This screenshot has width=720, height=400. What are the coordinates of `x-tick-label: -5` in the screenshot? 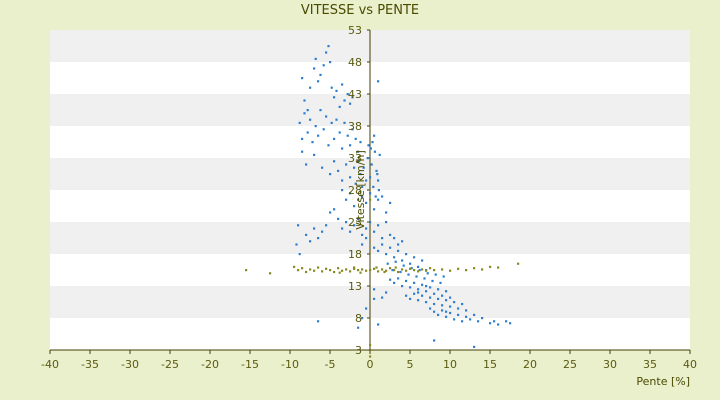 It's located at (330, 364).